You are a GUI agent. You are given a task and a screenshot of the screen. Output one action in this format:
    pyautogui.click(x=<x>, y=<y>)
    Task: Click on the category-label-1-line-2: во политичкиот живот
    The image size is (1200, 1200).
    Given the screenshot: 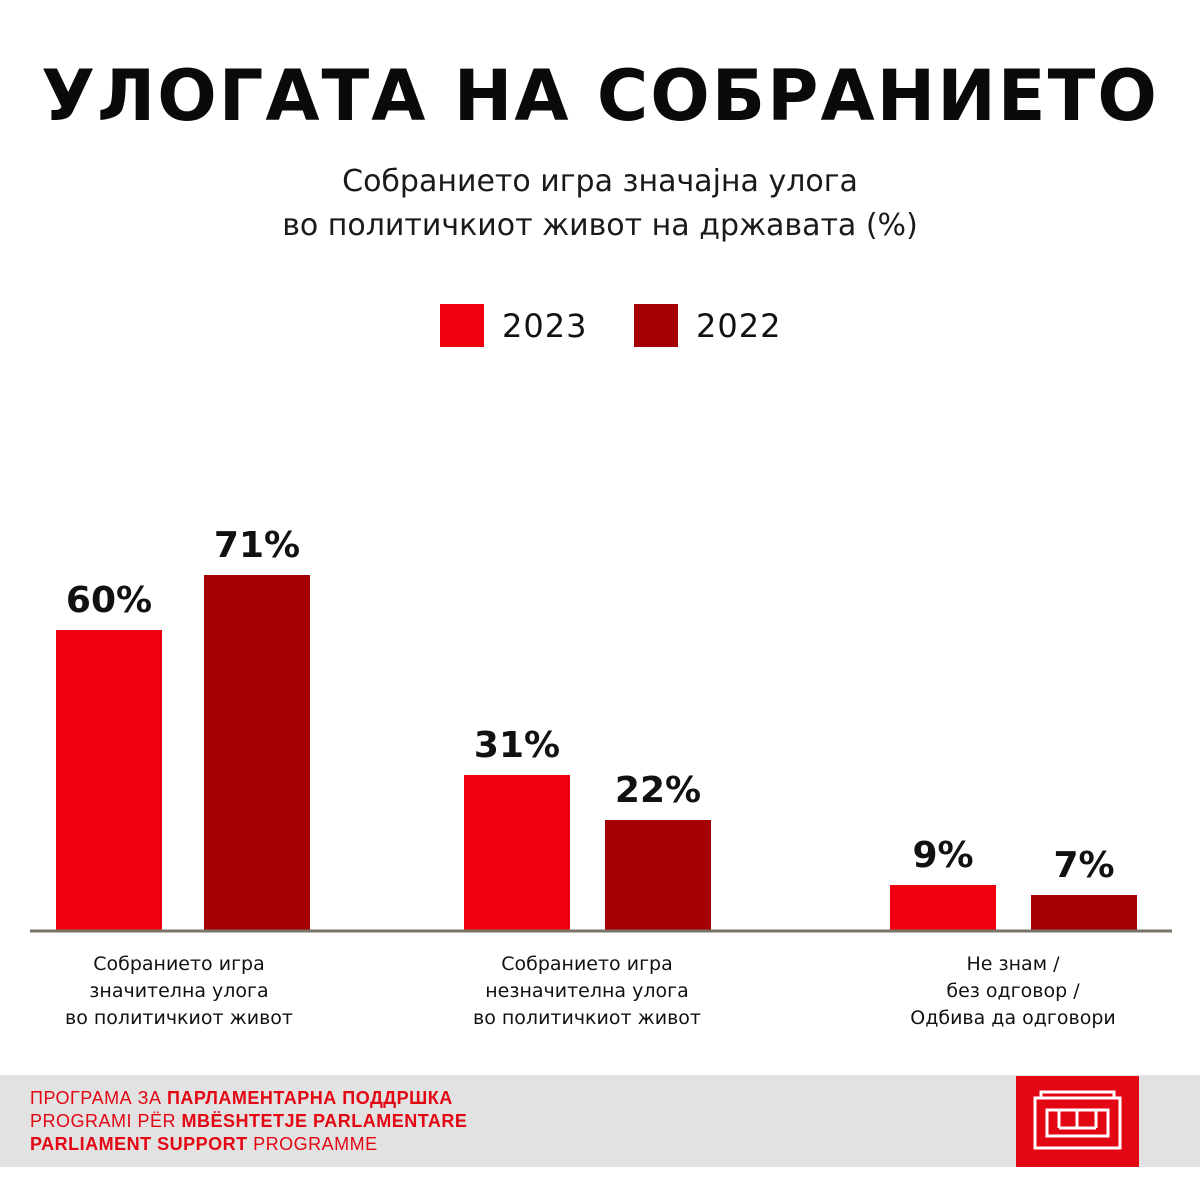 What is the action you would take?
    pyautogui.click(x=587, y=1018)
    